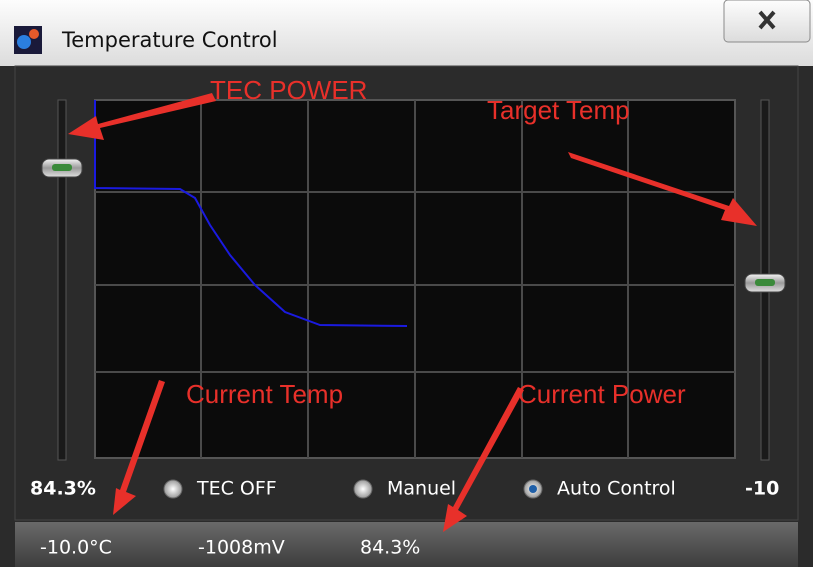 The width and height of the screenshot is (813, 571). I want to click on status-power: 84.3%, so click(390, 548).